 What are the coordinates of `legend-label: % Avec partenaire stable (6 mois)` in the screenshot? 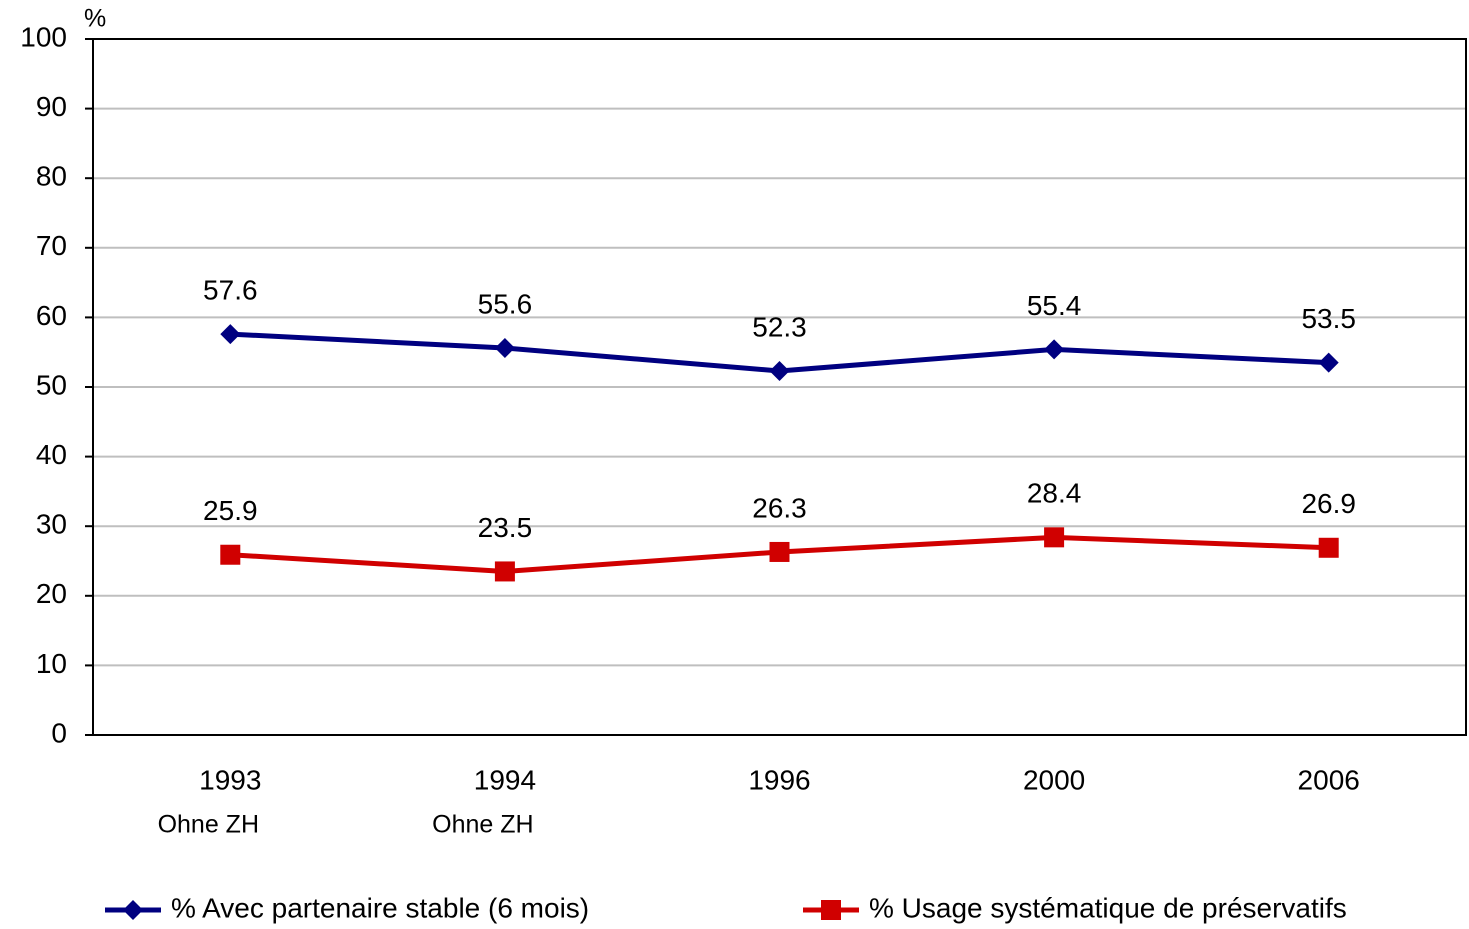 It's located at (380, 907).